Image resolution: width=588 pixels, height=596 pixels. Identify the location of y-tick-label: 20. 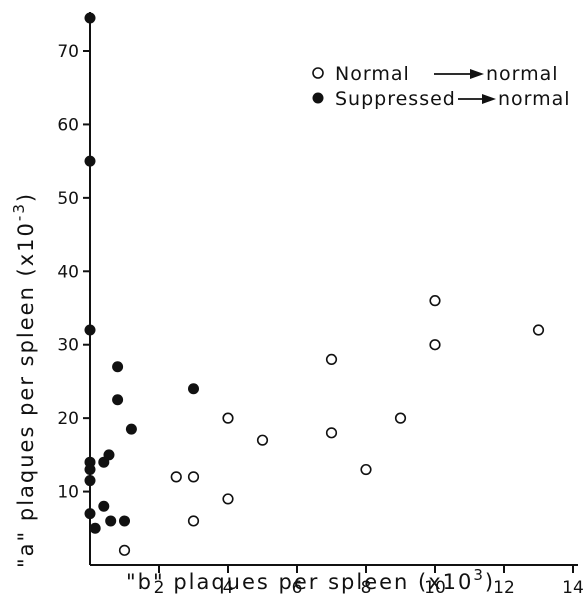
(68, 419).